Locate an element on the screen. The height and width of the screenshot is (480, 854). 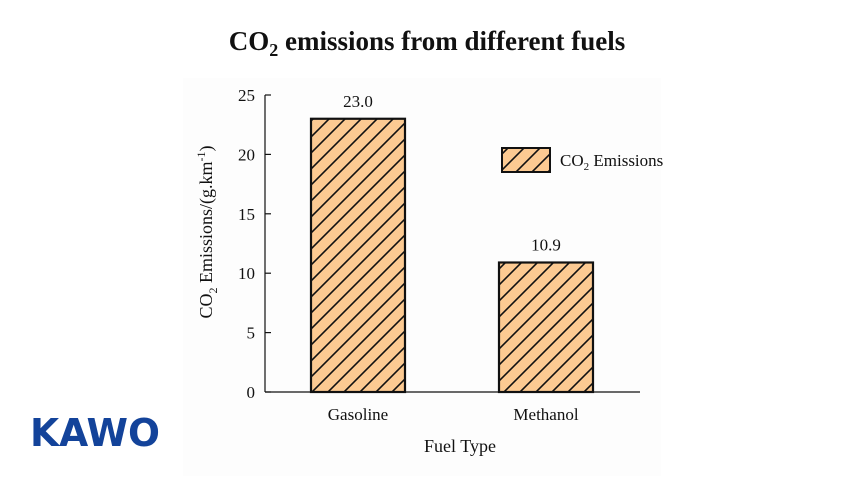
legend-swatch is located at coordinates (526, 160).